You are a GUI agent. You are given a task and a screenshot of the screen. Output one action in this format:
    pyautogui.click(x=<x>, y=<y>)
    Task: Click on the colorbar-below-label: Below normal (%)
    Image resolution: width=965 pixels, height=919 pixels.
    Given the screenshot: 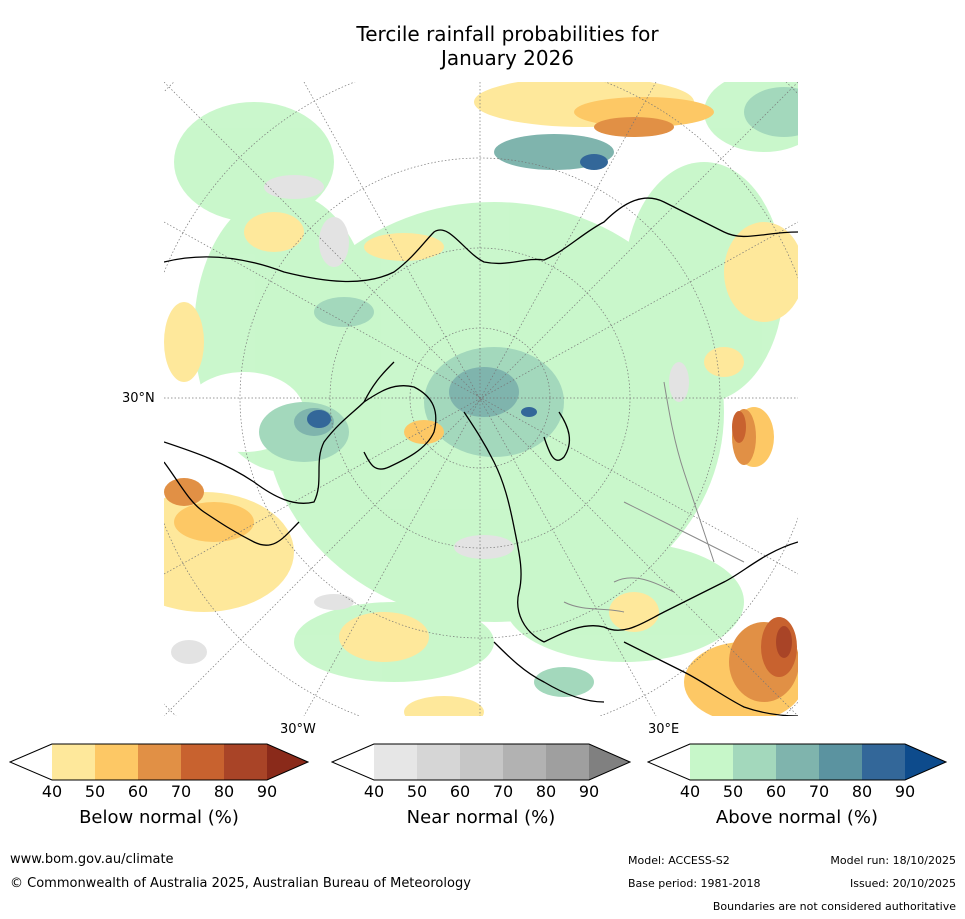 What is the action you would take?
    pyautogui.click(x=159, y=817)
    